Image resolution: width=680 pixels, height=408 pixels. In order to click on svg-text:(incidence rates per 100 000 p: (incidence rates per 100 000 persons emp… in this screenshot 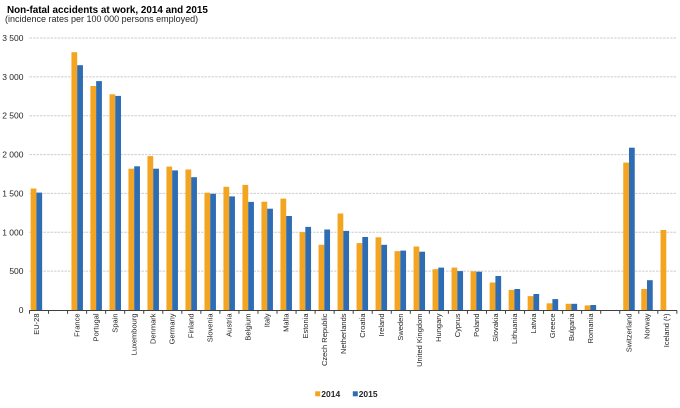, I will do `click(101, 19)`.